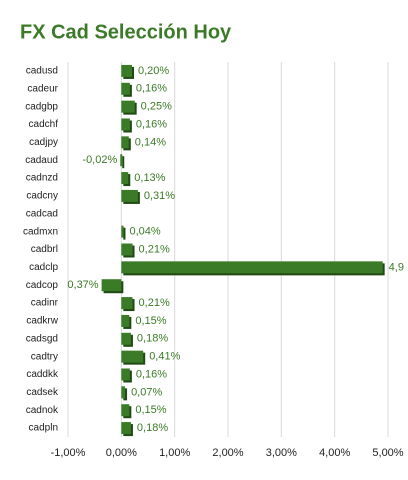 The width and height of the screenshot is (408, 480). What do you see at coordinates (156, 107) in the screenshot?
I see `value-label: 0,25%` at bounding box center [156, 107].